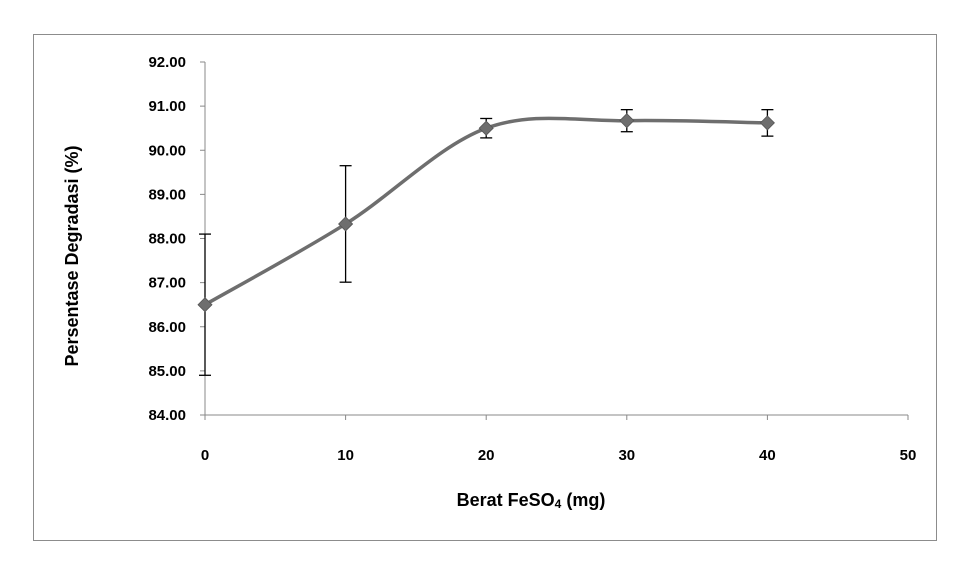  What do you see at coordinates (626, 455) in the screenshot?
I see `x-tick-label: 30` at bounding box center [626, 455].